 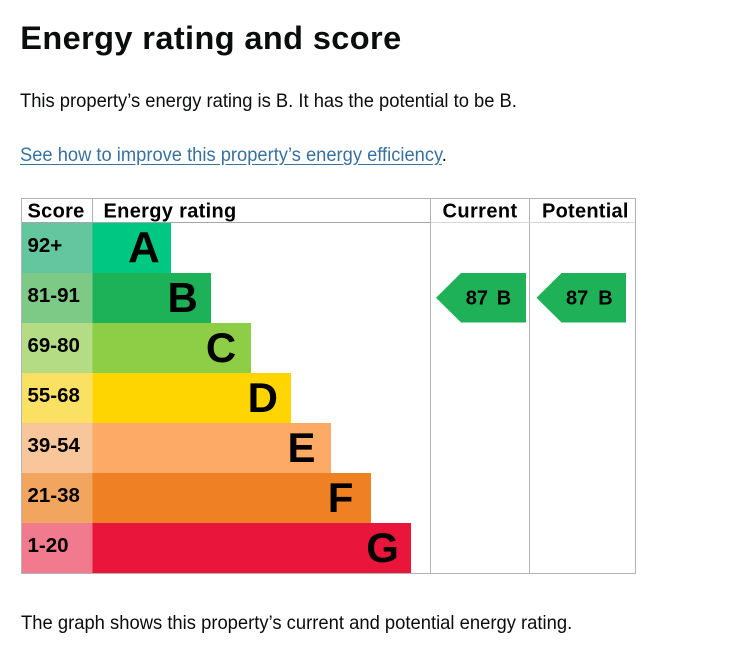 I want to click on svg-text: 21-38, so click(x=53, y=495).